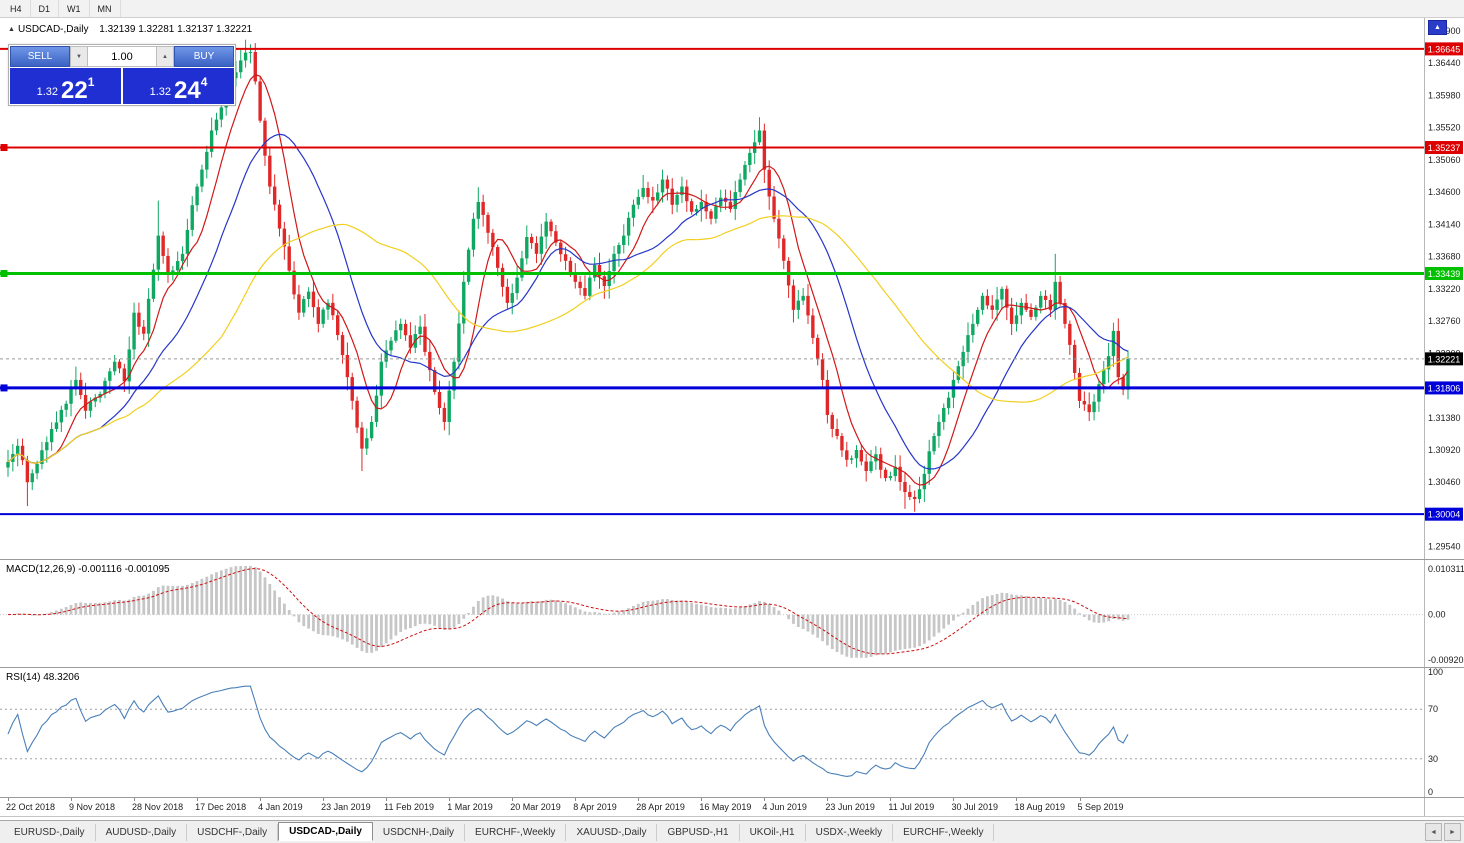  What do you see at coordinates (79, 56) in the screenshot?
I see `volume-decrease-button: ▼` at bounding box center [79, 56].